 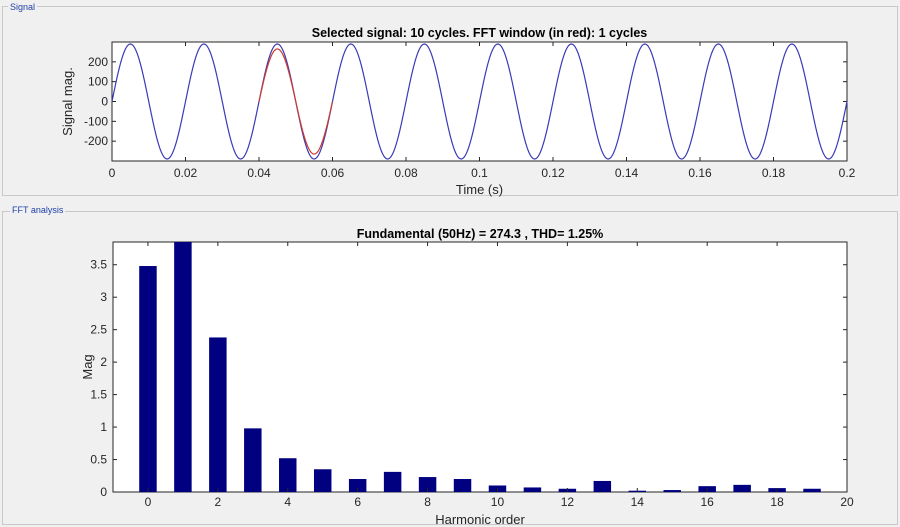 What do you see at coordinates (847, 502) in the screenshot?
I see `fft-x-tick-label: 20` at bounding box center [847, 502].